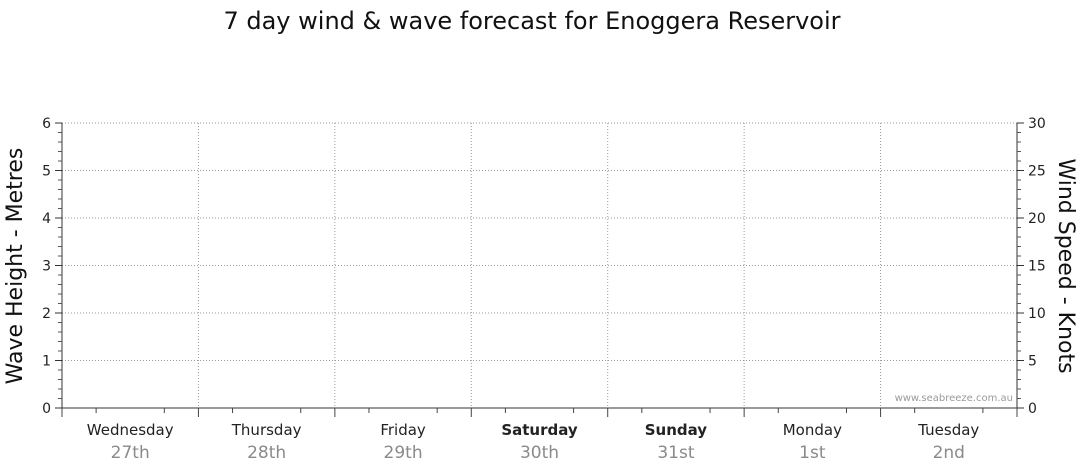 This screenshot has height=475, width=1080. I want to click on x-day-label: Friday, so click(403, 430).